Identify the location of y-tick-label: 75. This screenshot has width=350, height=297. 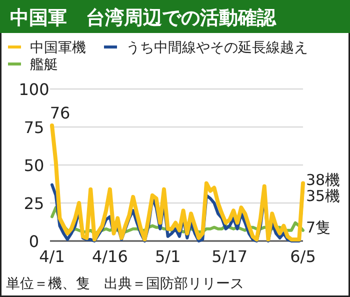
(34, 127).